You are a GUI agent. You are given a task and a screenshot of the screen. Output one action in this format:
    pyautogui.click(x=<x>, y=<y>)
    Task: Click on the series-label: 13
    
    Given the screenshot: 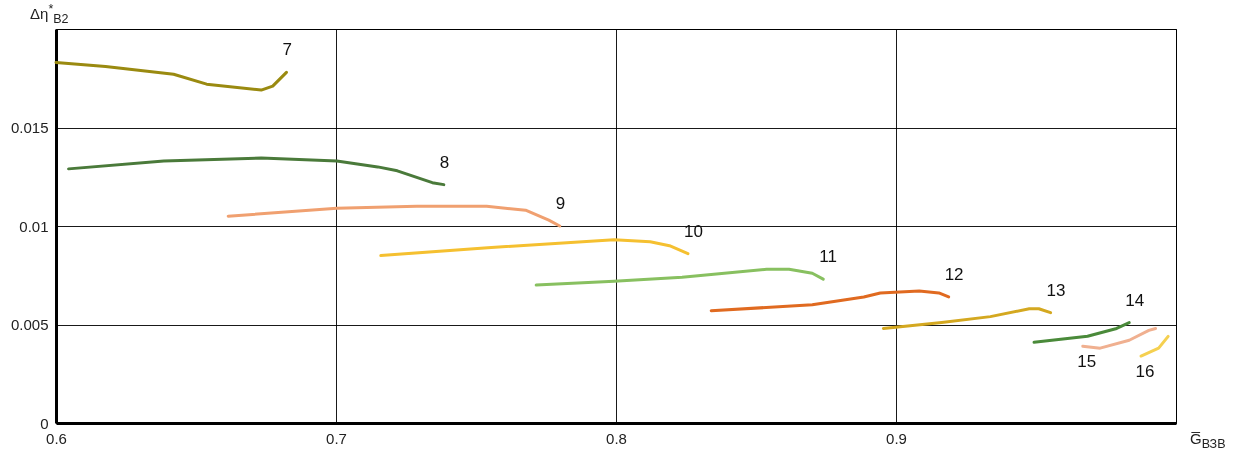 What is the action you would take?
    pyautogui.click(x=1056, y=290)
    